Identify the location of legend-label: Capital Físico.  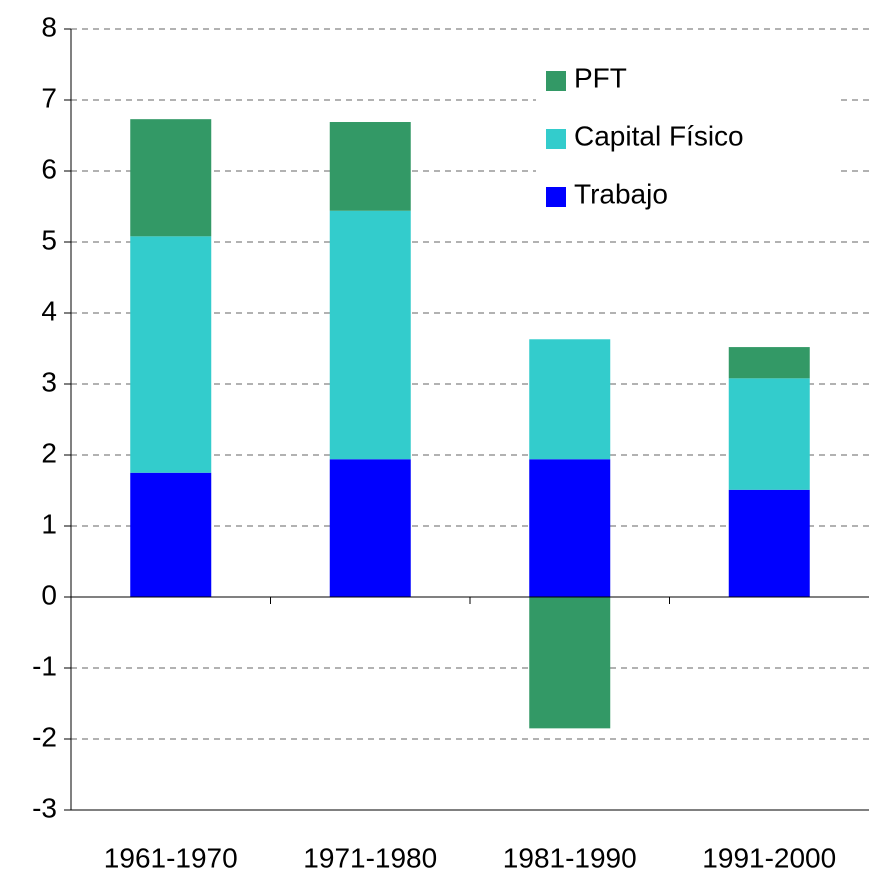
(659, 135).